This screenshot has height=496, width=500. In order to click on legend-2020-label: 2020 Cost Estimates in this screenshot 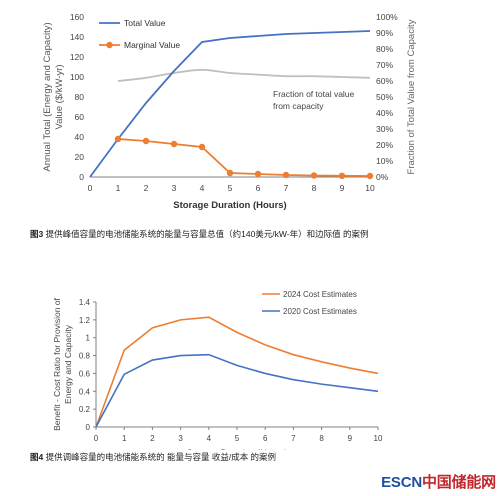, I will do `click(320, 311)`.